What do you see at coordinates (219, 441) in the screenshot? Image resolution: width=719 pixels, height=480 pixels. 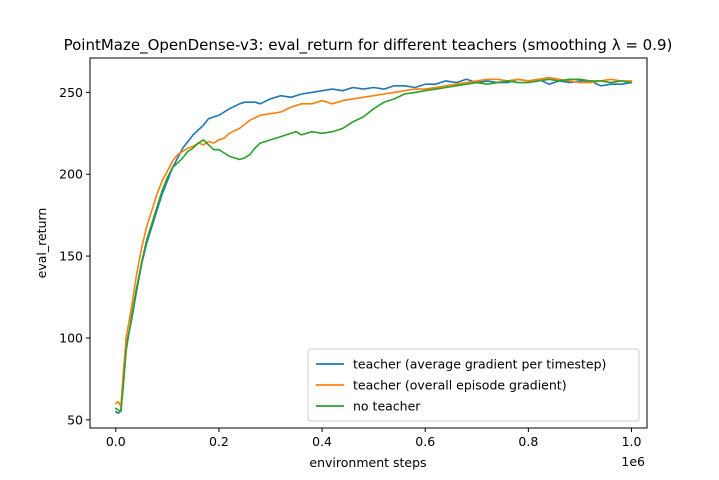 I see `x-tick-label: 0.2` at bounding box center [219, 441].